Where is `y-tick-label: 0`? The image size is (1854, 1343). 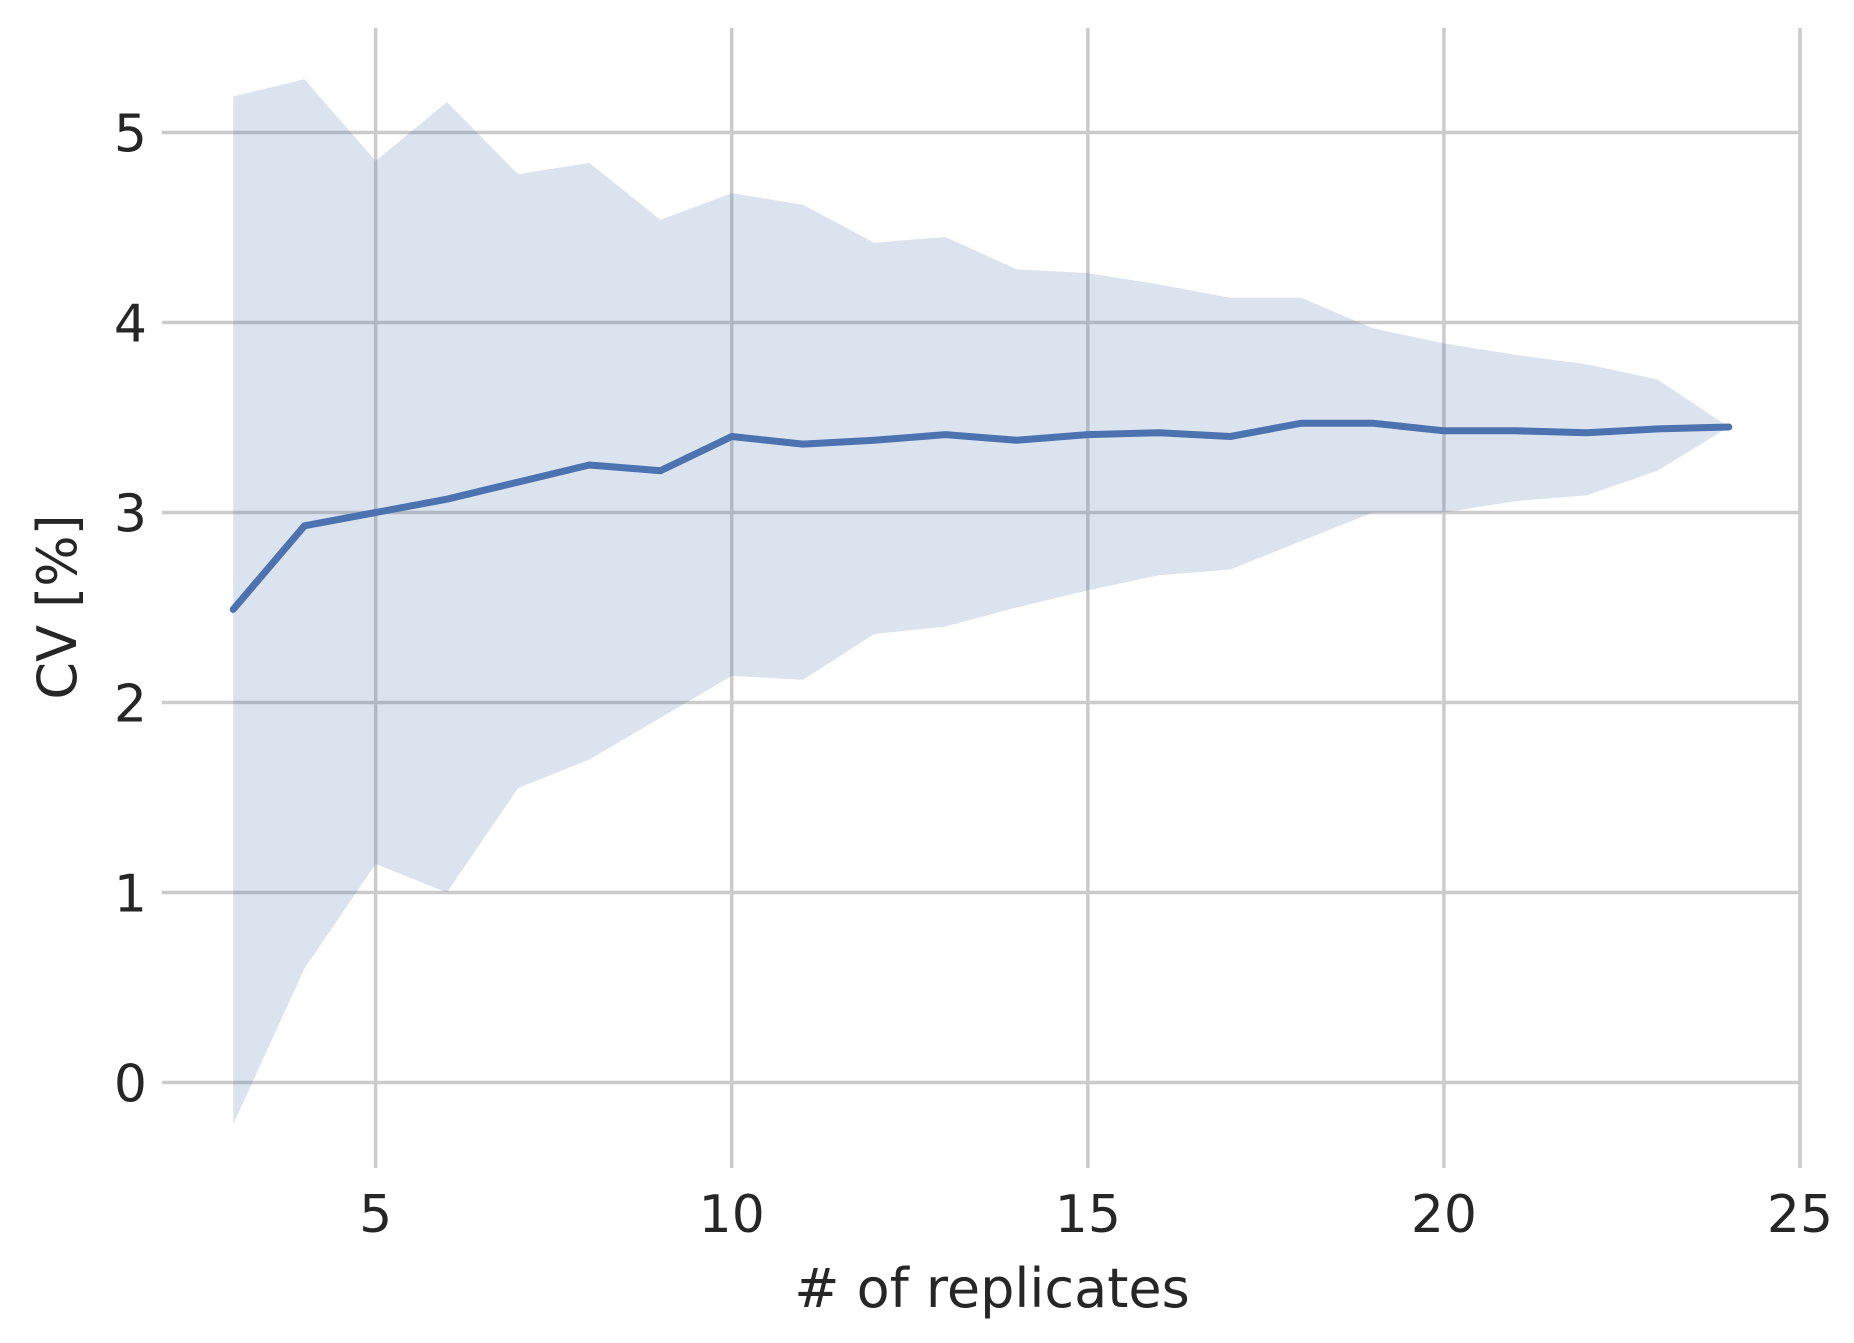
y-tick-label: 0 is located at coordinates (130, 1085).